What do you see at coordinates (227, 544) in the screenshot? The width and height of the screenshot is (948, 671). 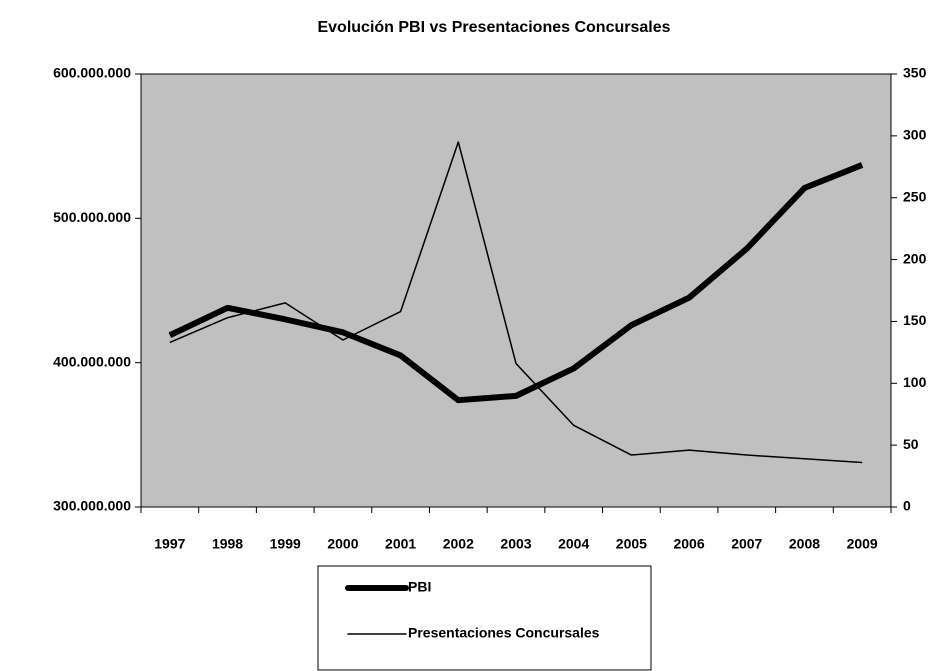 I see `x-tick-label: 1998` at bounding box center [227, 544].